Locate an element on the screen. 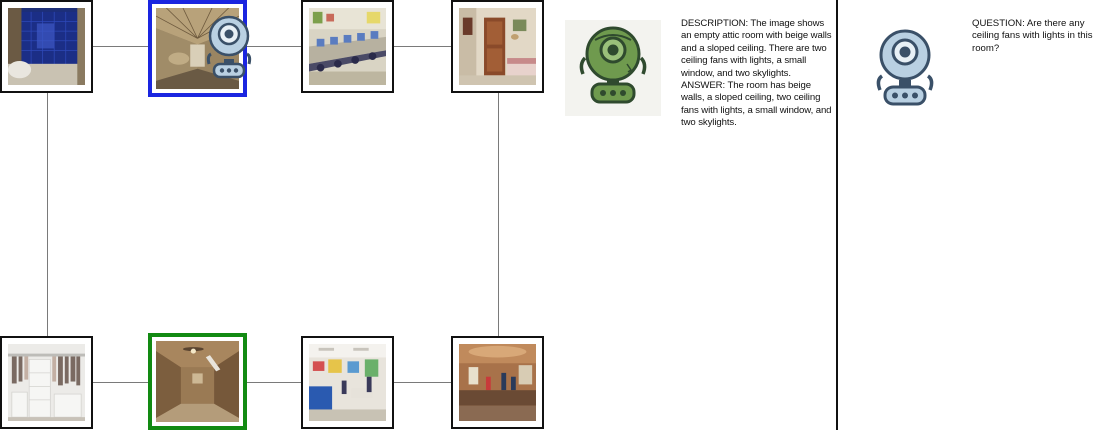 The image size is (1110, 430). node-classroom is located at coordinates (347, 382).